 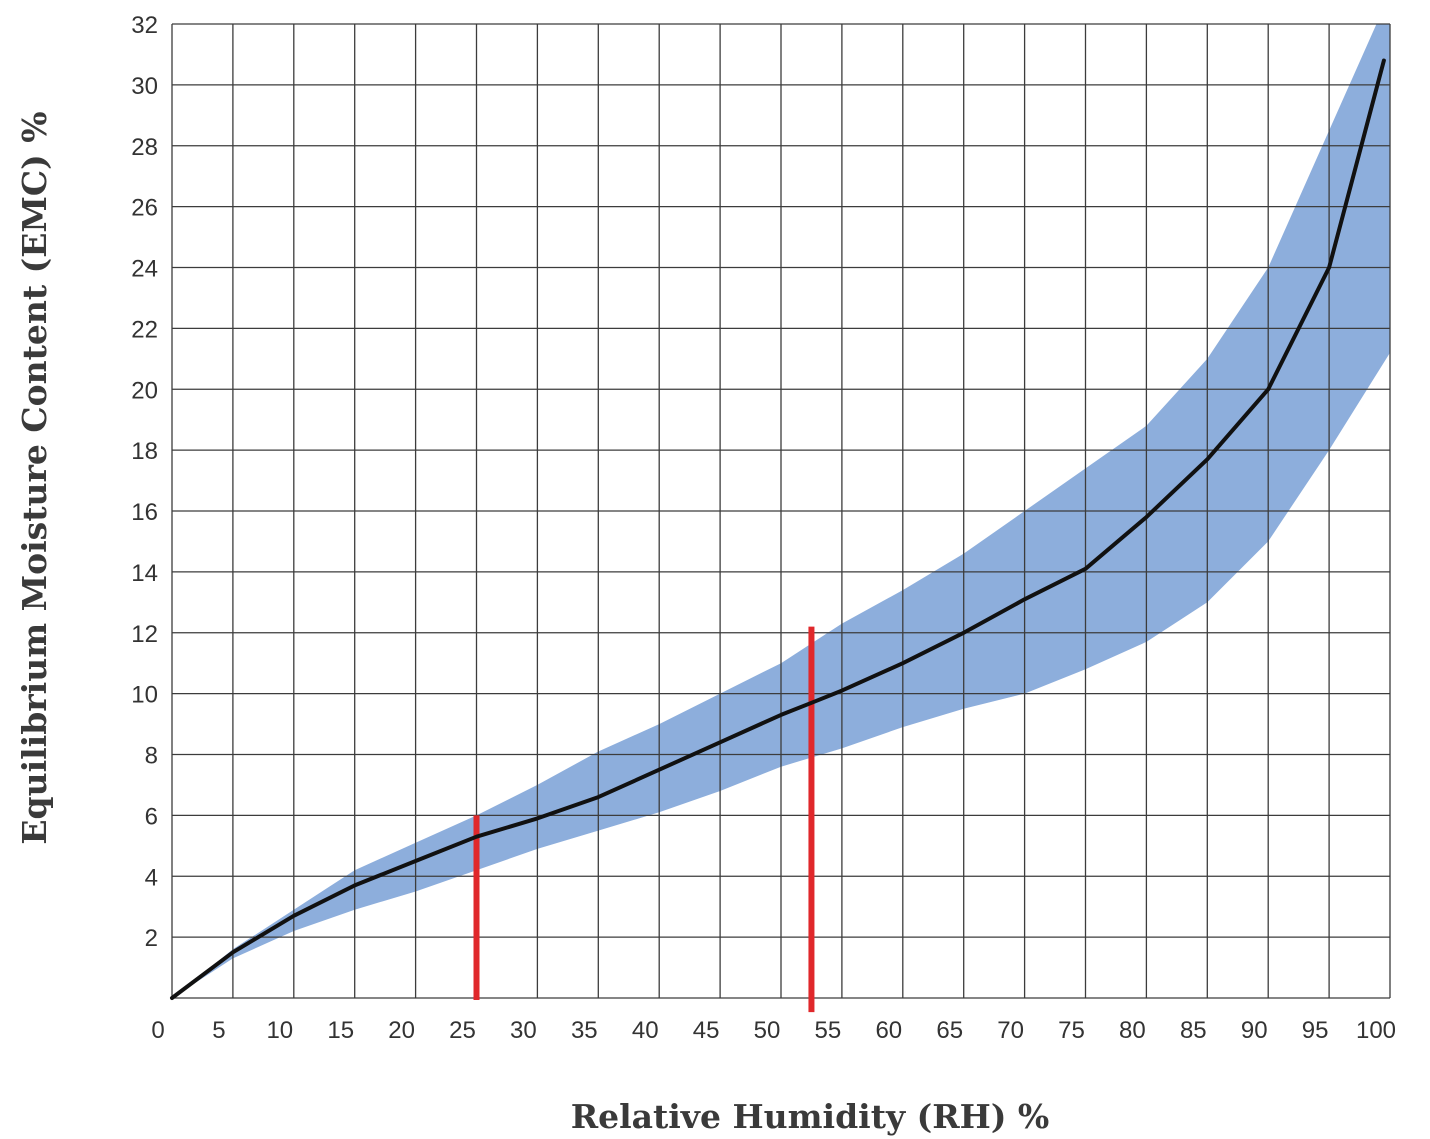 What do you see at coordinates (144, 512) in the screenshot?
I see `y-tick-label: 16` at bounding box center [144, 512].